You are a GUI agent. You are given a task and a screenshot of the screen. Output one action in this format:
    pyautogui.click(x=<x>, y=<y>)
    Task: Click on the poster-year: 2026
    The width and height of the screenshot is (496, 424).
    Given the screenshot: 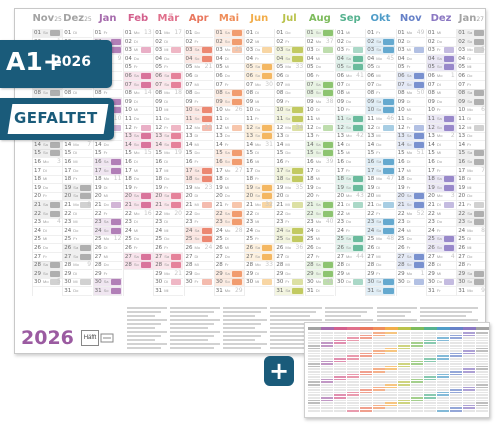 What is the action you would take?
    pyautogui.click(x=47, y=338)
    